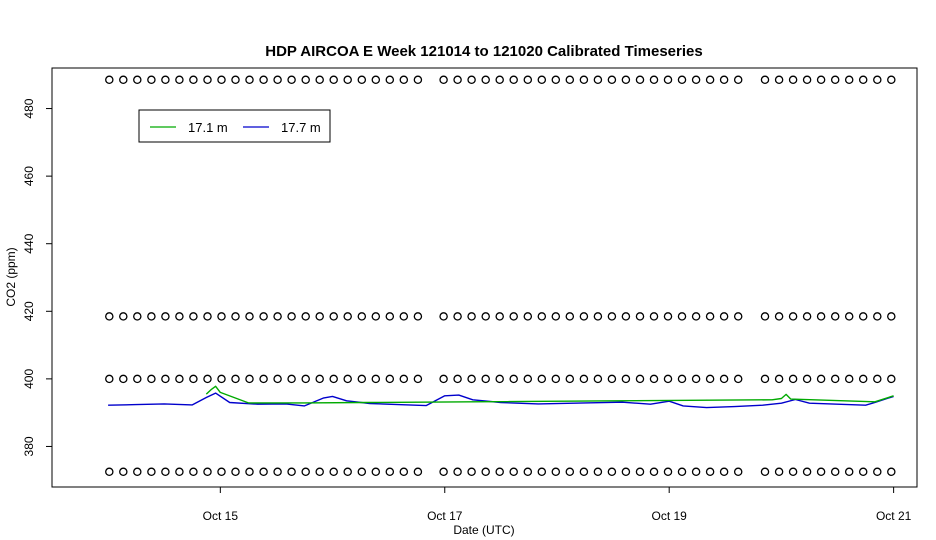  I want to click on legend: 17.1 m 17.7 m, so click(234, 126).